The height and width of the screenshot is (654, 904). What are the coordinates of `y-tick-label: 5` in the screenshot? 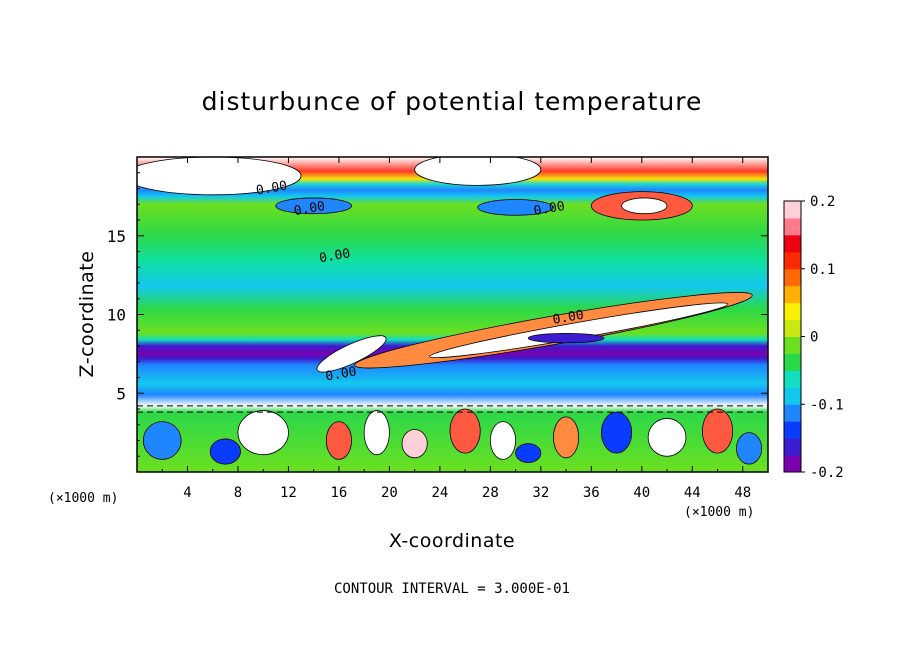 It's located at (121, 393).